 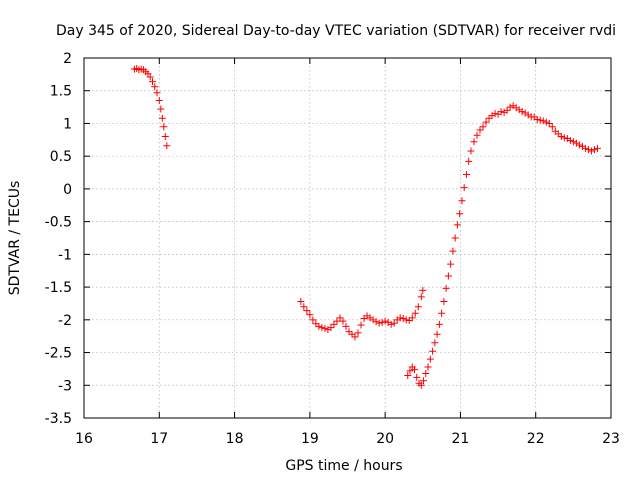 I want to click on x-tick-label: 22, so click(x=536, y=439).